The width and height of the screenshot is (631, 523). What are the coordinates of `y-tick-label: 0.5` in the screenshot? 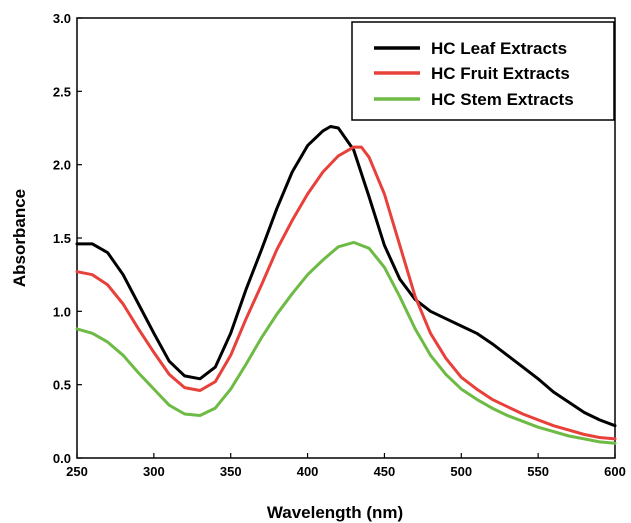 It's located at (62, 385).